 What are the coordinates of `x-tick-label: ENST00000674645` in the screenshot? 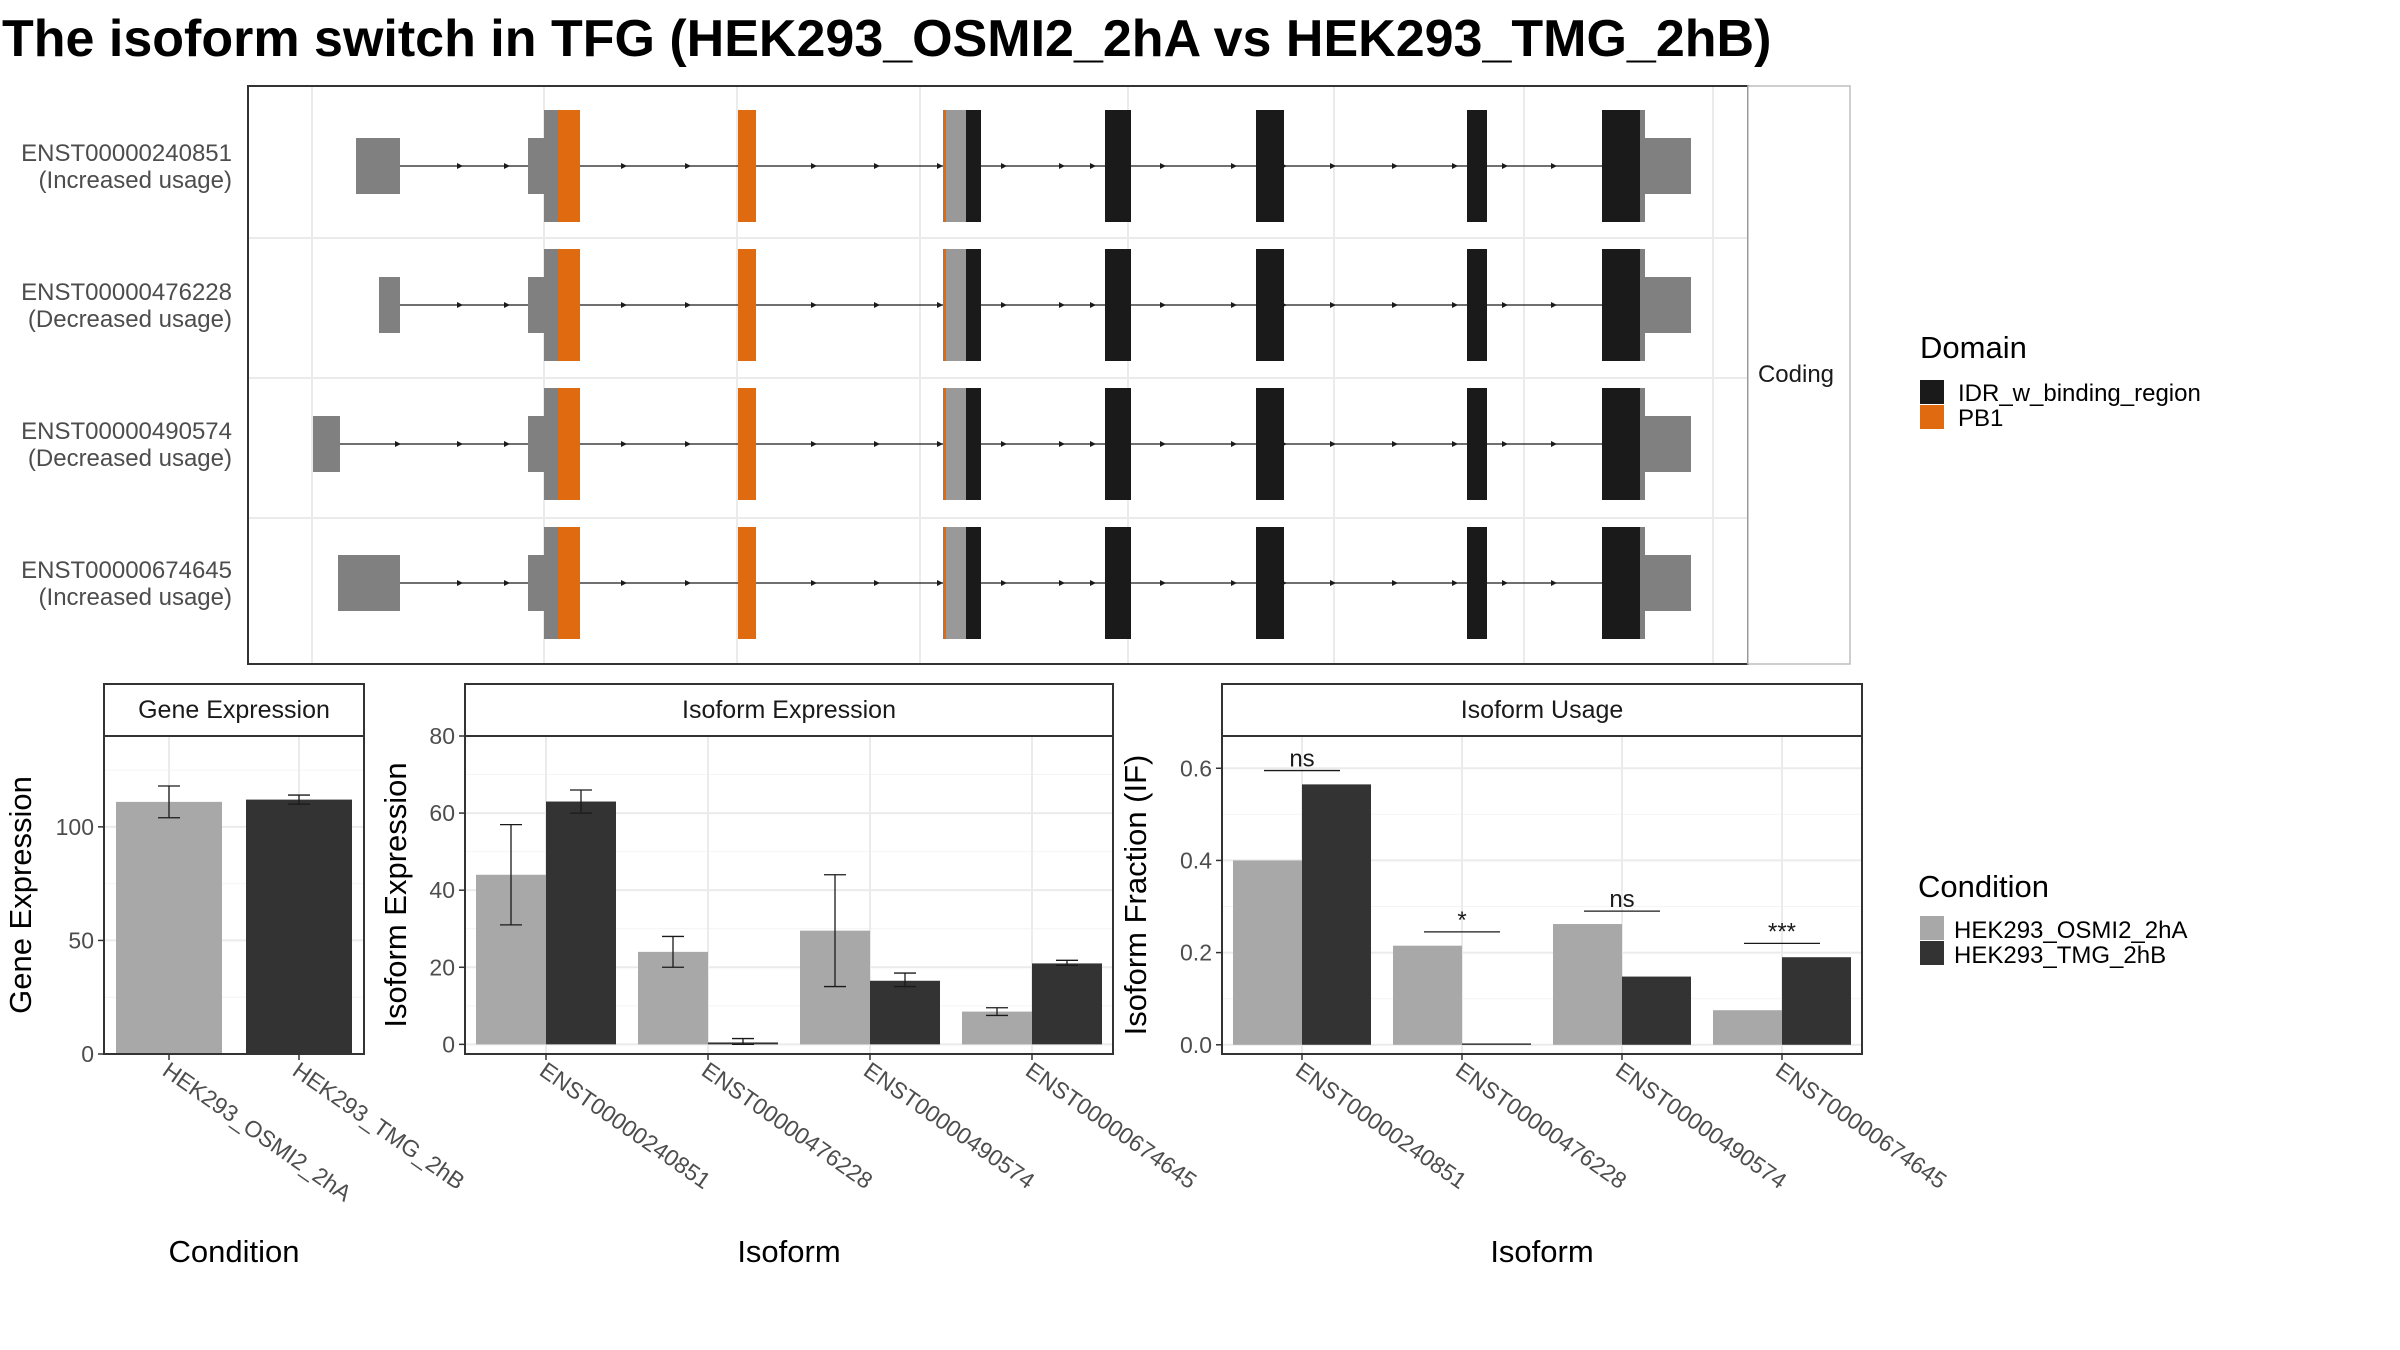 It's located at (1111, 1125).